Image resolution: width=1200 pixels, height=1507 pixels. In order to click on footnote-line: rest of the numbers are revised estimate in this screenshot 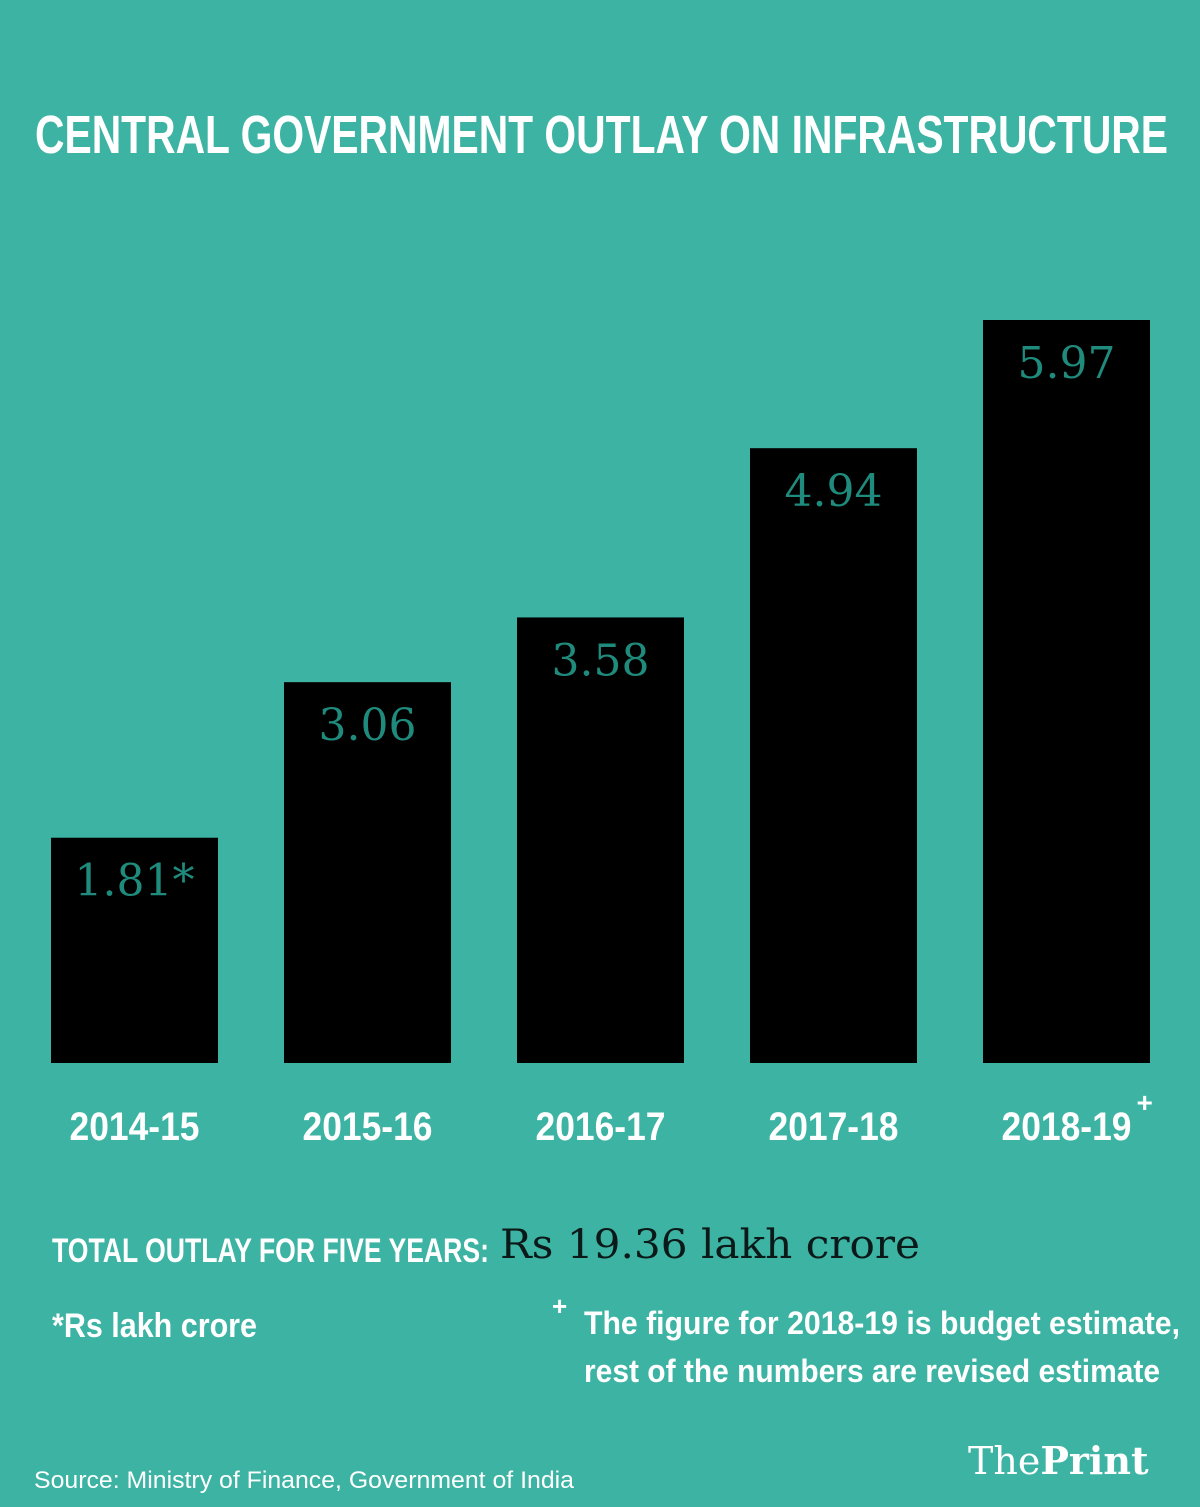, I will do `click(872, 1371)`.